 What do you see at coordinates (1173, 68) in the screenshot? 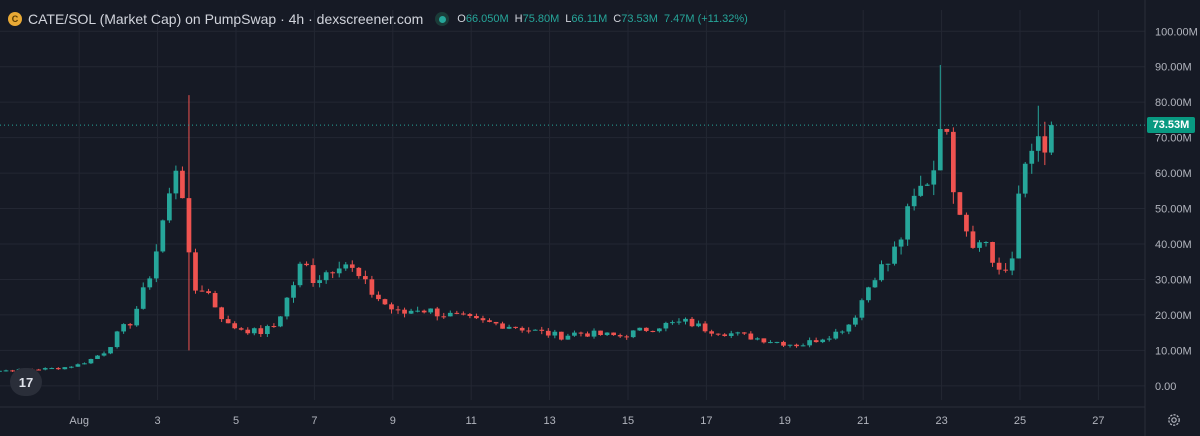
I see `y-tick-label: 90.00M` at bounding box center [1173, 68].